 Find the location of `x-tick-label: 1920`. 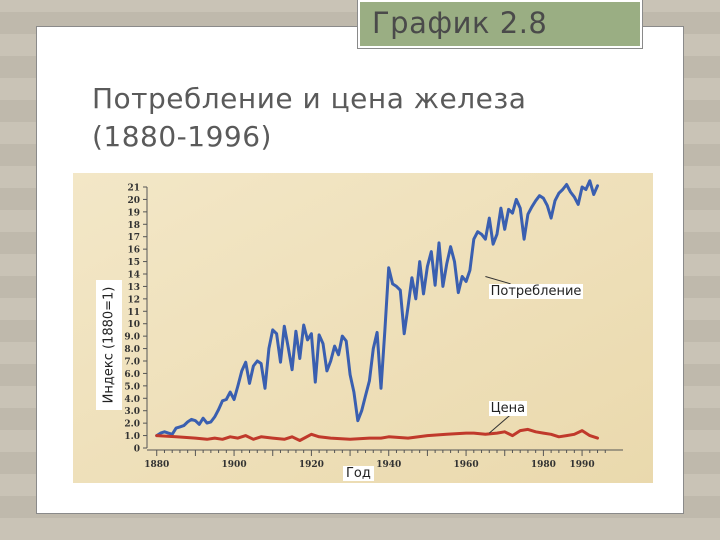

x-tick-label: 1920 is located at coordinates (311, 465).